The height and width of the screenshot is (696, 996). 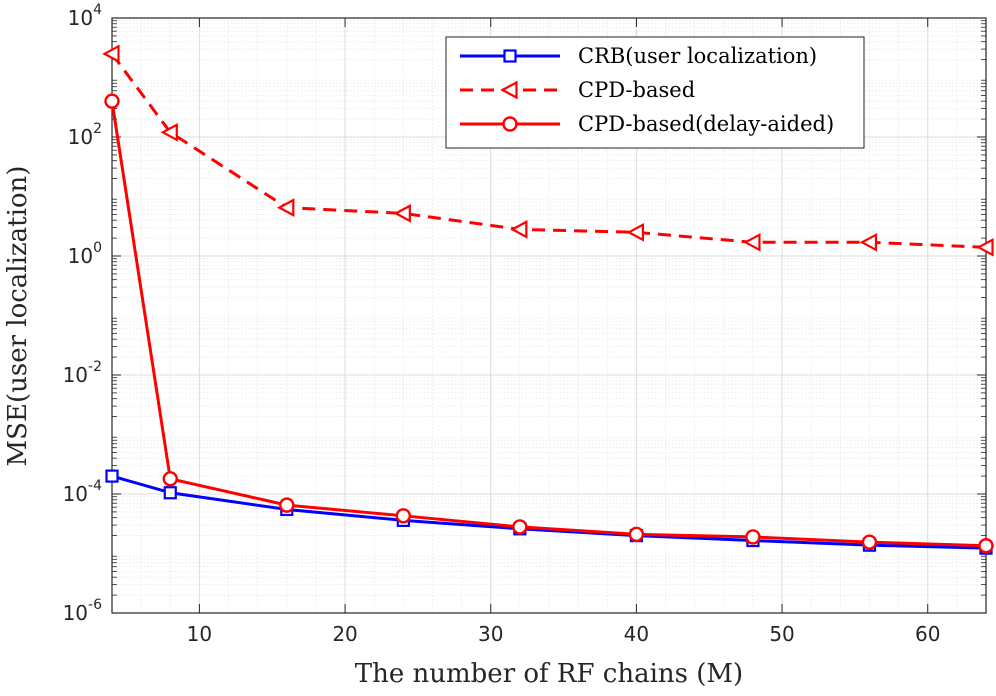 What do you see at coordinates (199, 634) in the screenshot?
I see `x-tick-label: 10` at bounding box center [199, 634].